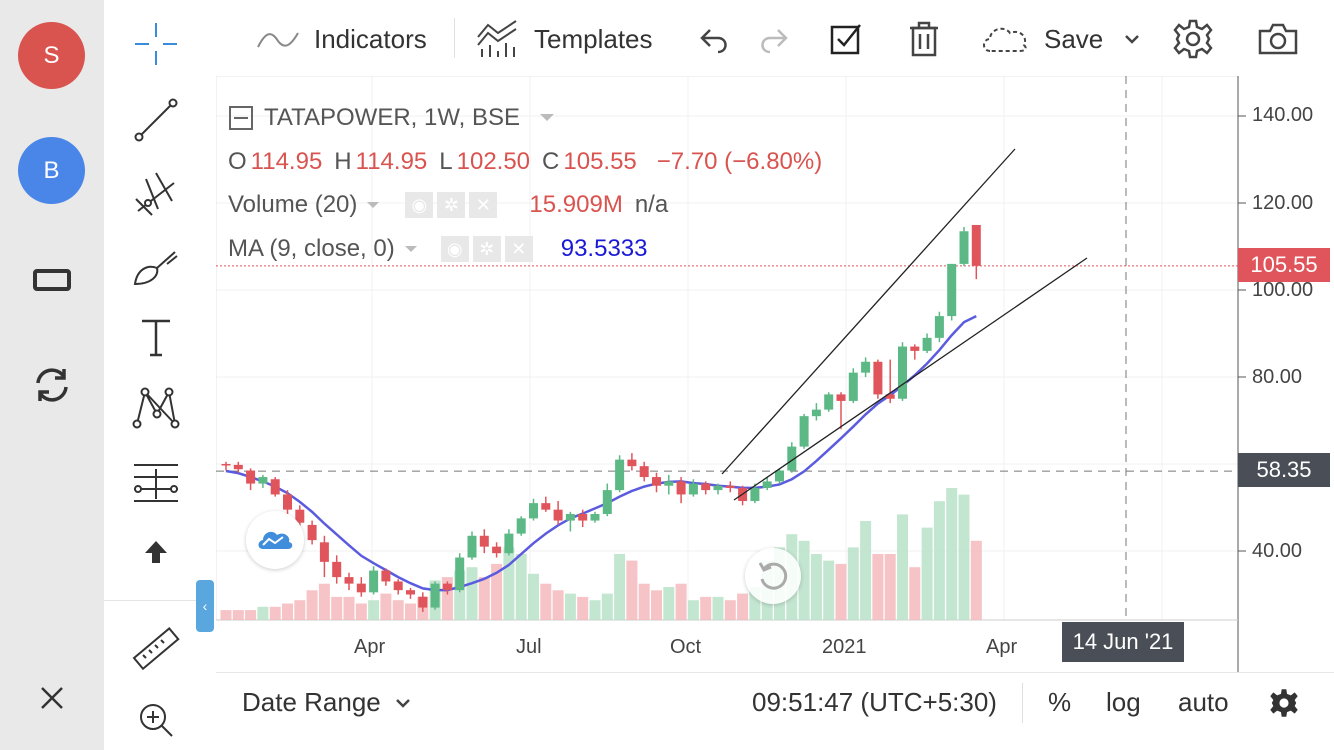  Describe the element at coordinates (370, 647) in the screenshot. I see `x-tick-label: Apr` at that location.